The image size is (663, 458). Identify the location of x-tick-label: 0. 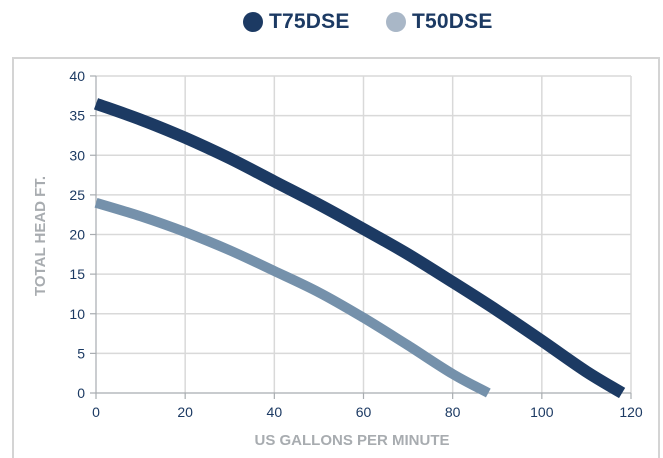
(96, 412).